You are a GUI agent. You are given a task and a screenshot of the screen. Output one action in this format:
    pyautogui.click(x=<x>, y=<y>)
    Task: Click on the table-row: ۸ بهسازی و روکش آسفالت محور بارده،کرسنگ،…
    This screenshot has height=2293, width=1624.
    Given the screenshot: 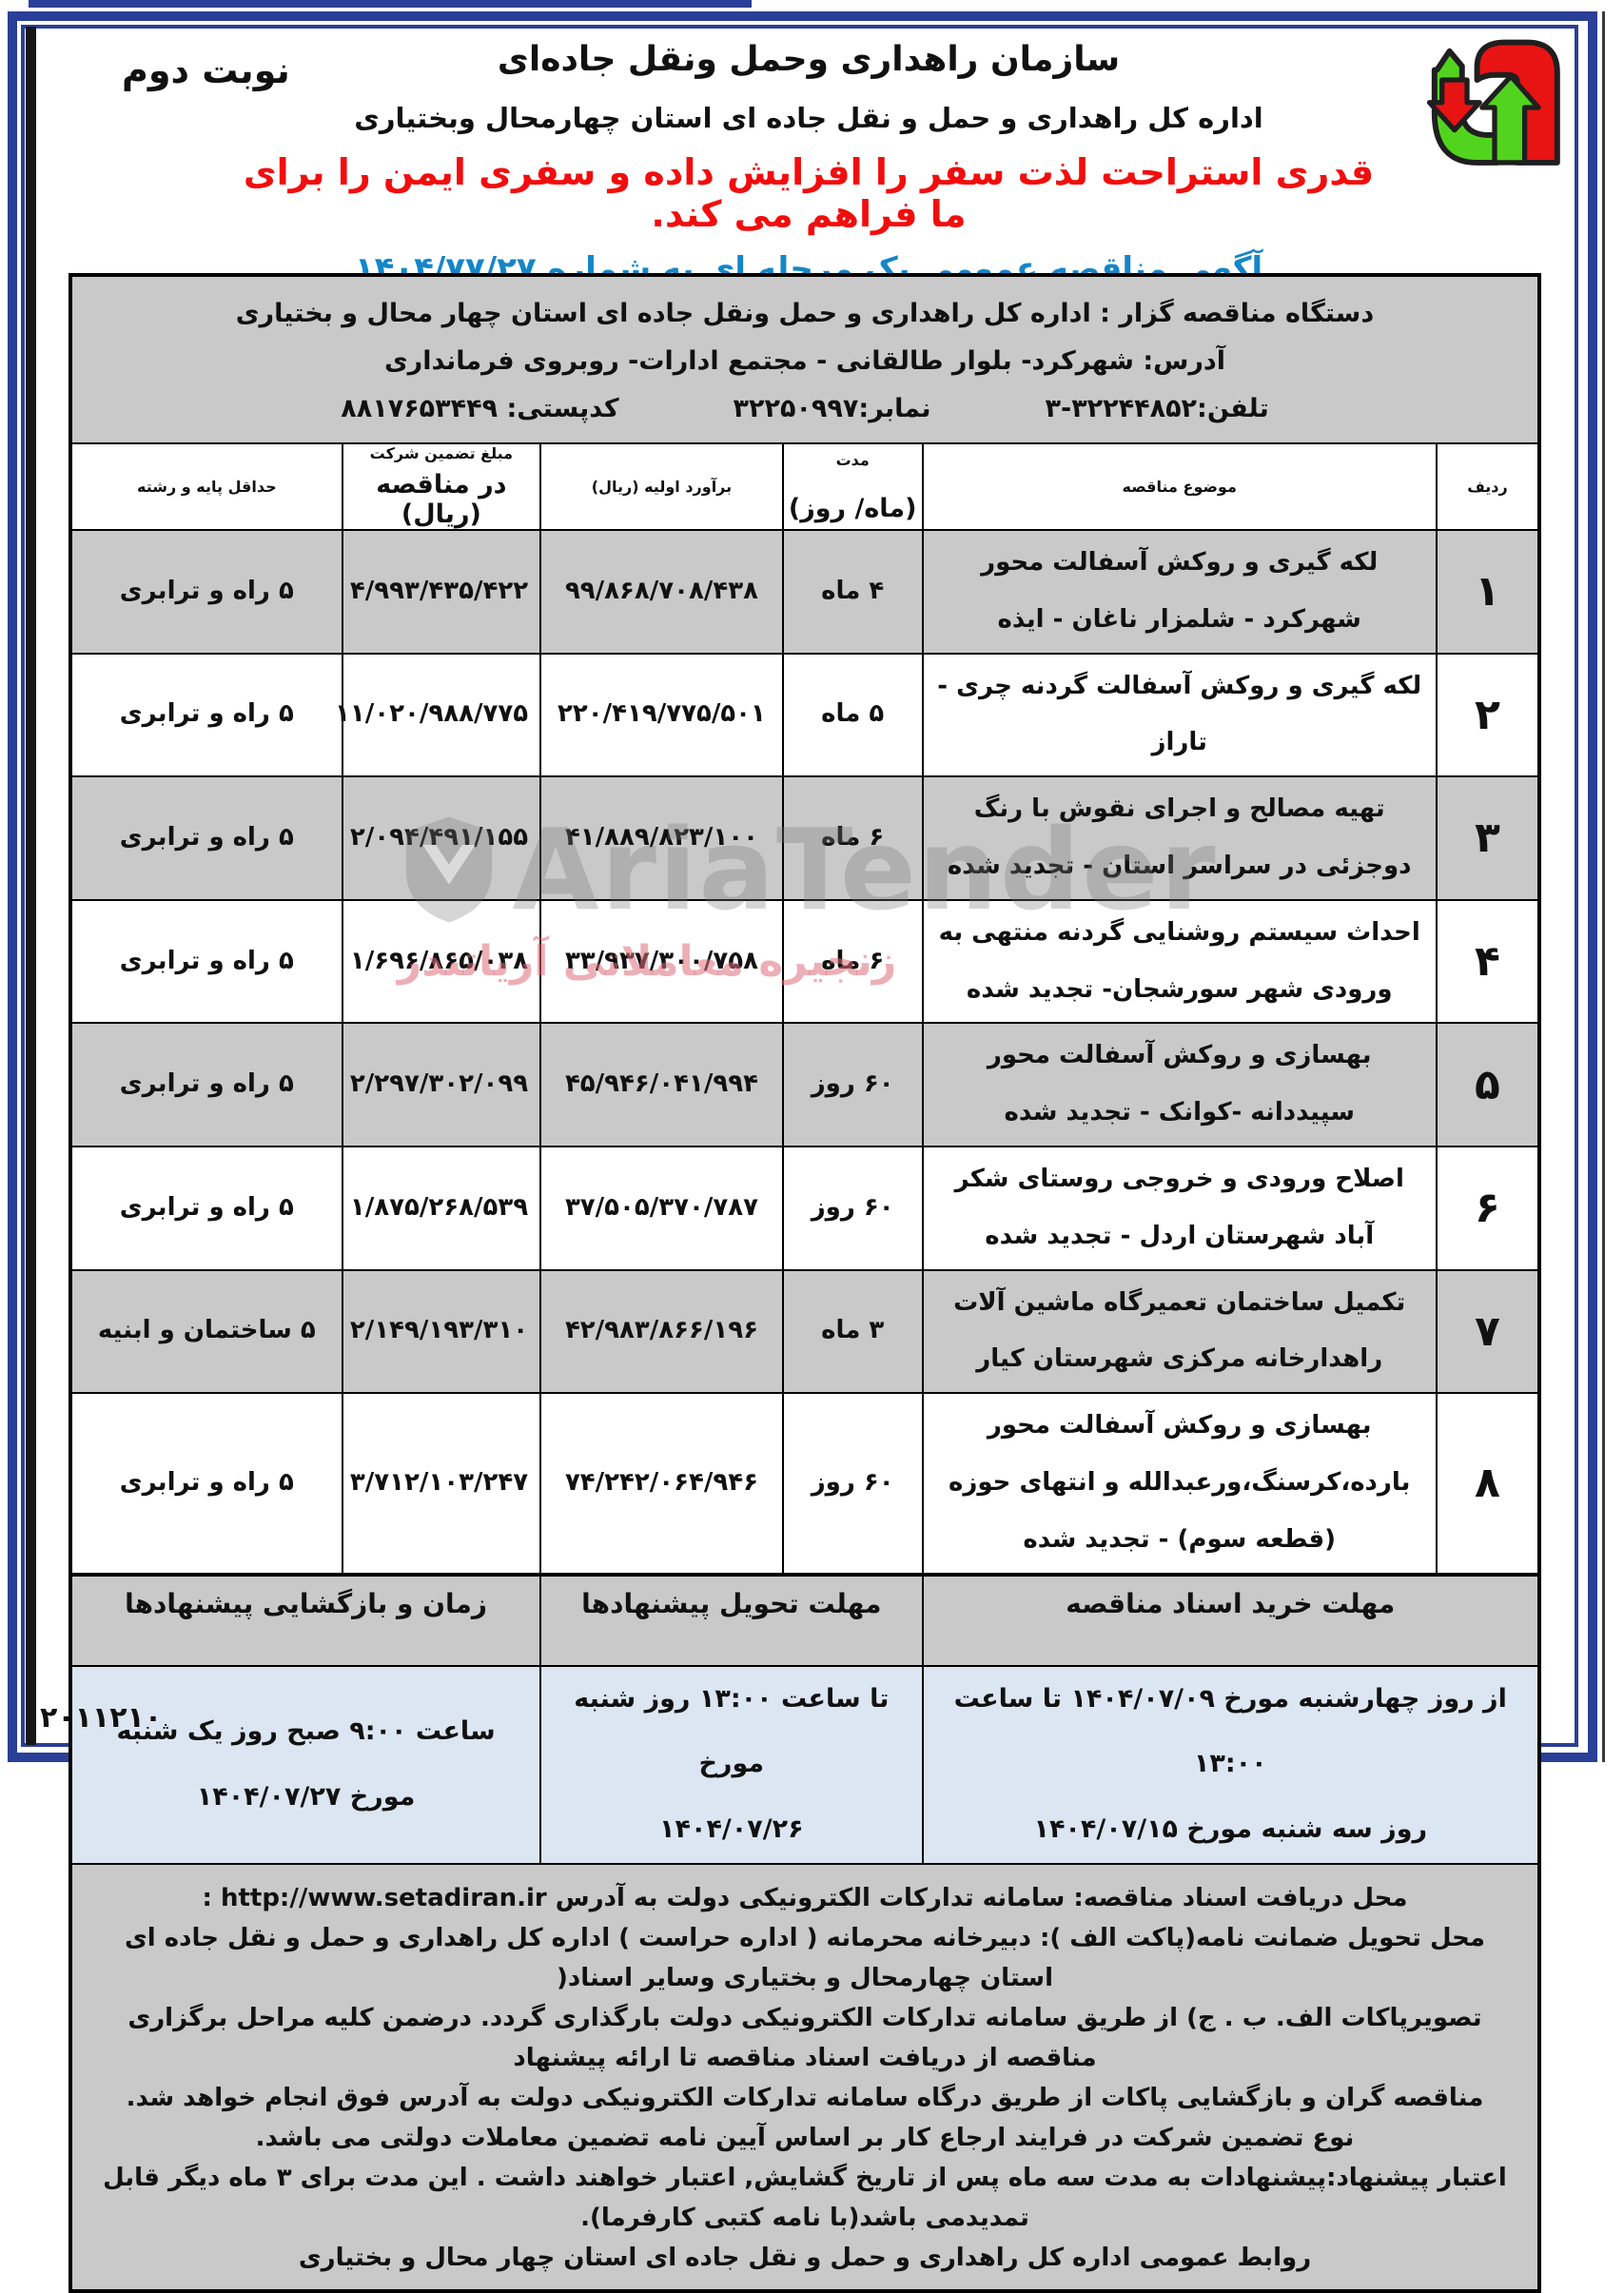 What is the action you would take?
    pyautogui.click(x=805, y=1484)
    